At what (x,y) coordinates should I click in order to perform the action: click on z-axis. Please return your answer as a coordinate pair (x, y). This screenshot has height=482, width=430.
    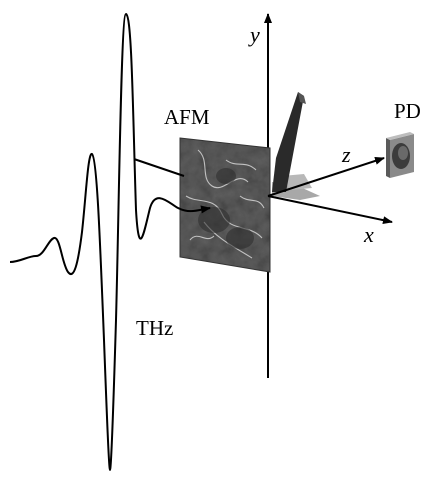
    Looking at the image, I should click on (326, 177).